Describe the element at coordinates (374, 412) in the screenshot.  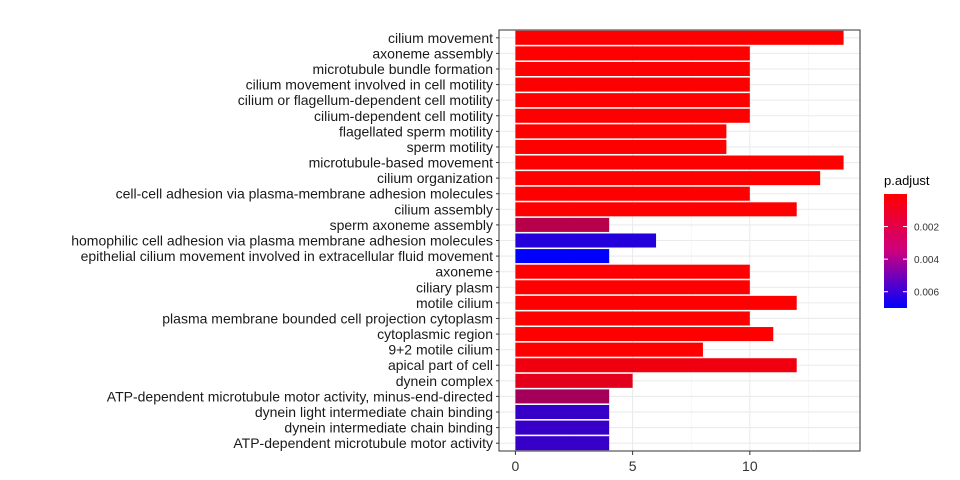
I see `category-label: dynein light intermediate chain binding` at that location.